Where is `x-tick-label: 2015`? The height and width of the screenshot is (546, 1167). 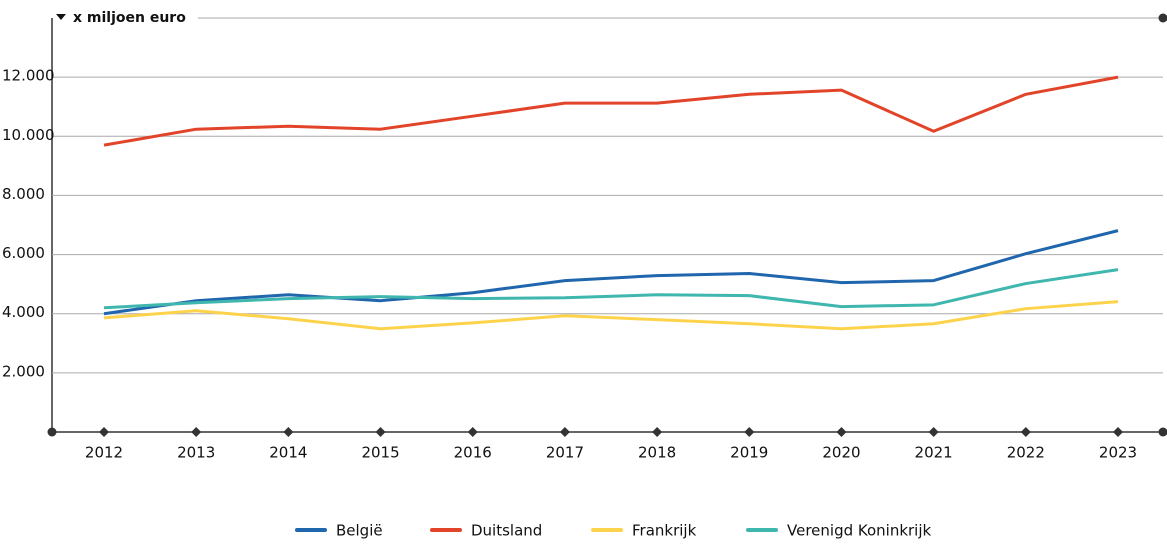
x-tick-label: 2015 is located at coordinates (380, 453).